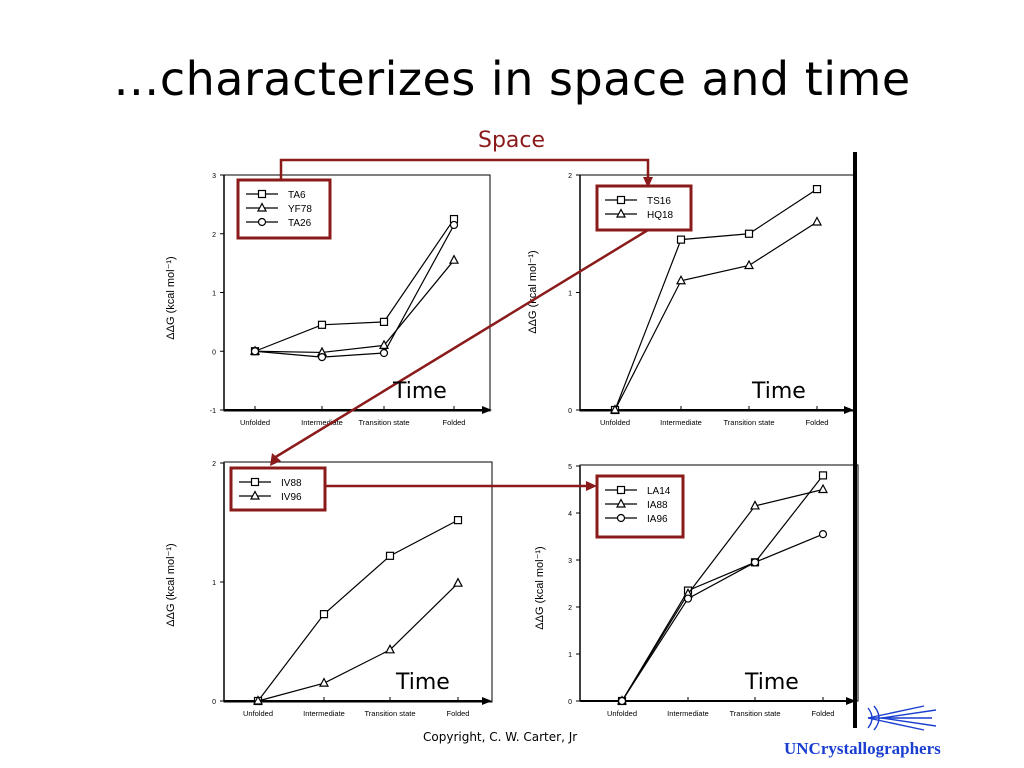 This screenshot has height=768, width=1024. Describe the element at coordinates (570, 561) in the screenshot. I see `y-tick-label: 3` at that location.